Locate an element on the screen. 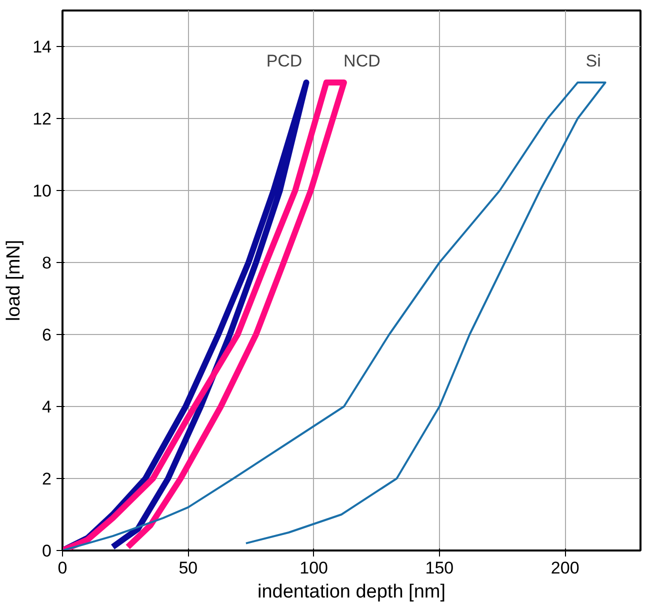 The height and width of the screenshot is (609, 655). series-label: NCD is located at coordinates (362, 61).